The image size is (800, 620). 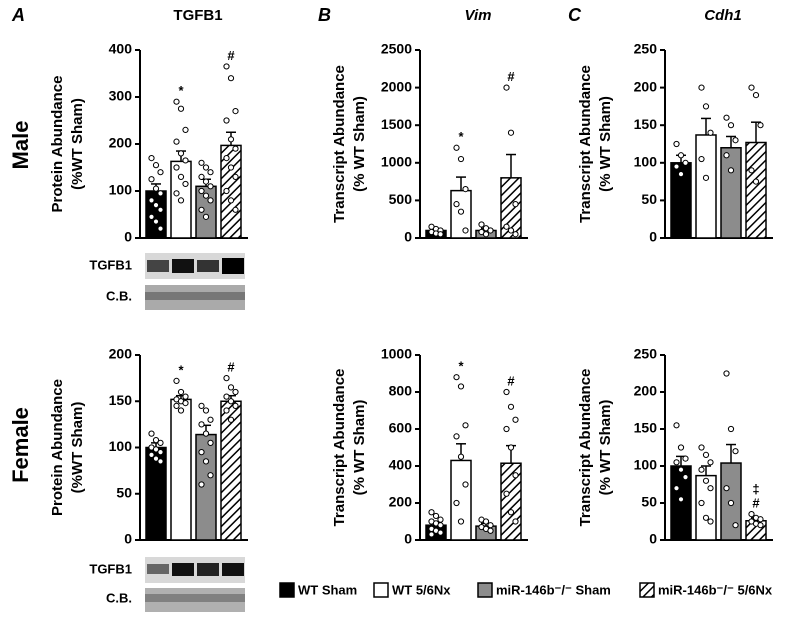 What do you see at coordinates (401, 199) in the screenshot?
I see `y-tick-label: 500` at bounding box center [401, 199].